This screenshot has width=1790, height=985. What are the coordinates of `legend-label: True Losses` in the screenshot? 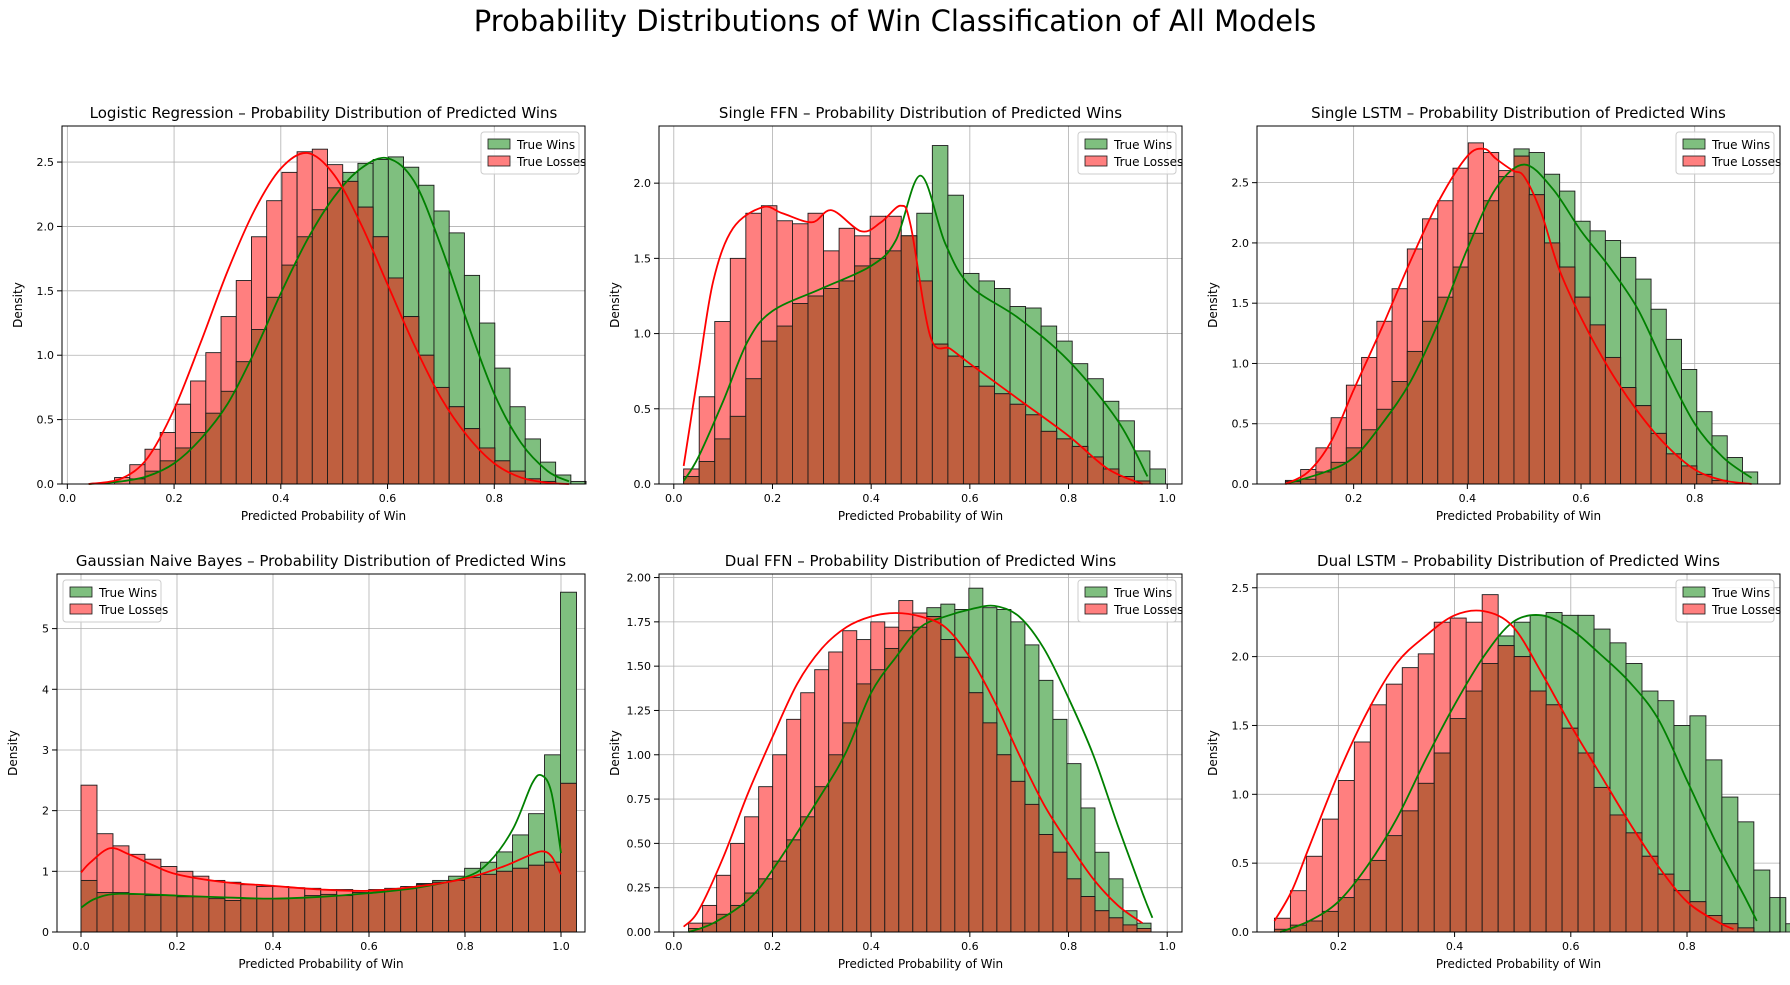 It's located at (1746, 610).